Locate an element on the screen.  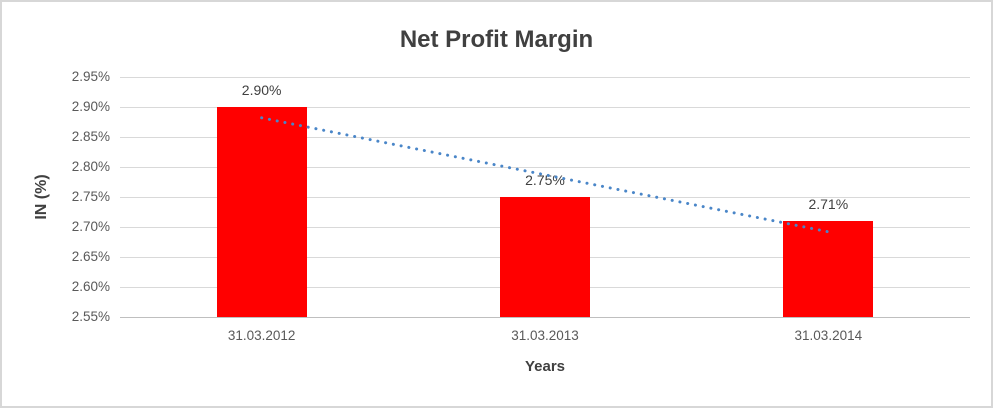
value-label: 2.90% is located at coordinates (261, 90).